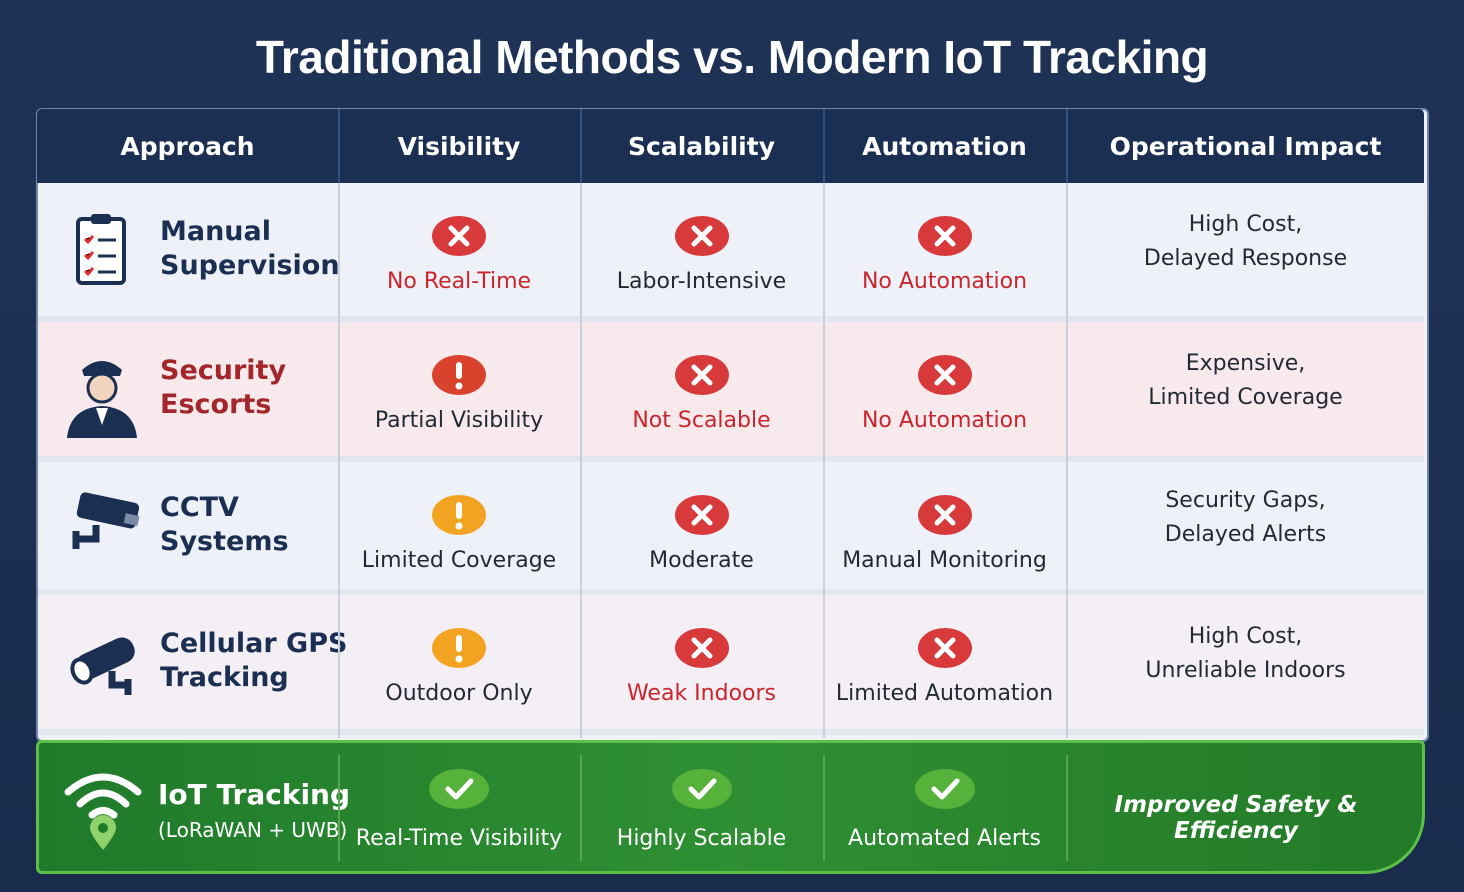 The width and height of the screenshot is (1464, 892). Describe the element at coordinates (1245, 397) in the screenshot. I see `impact-text: Limited Coverage` at that location.